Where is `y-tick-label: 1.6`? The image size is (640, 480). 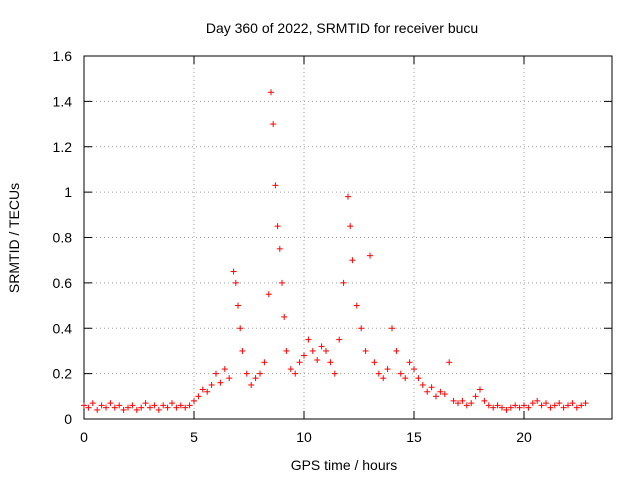
y-tick-label: 1.6 is located at coordinates (63, 56).